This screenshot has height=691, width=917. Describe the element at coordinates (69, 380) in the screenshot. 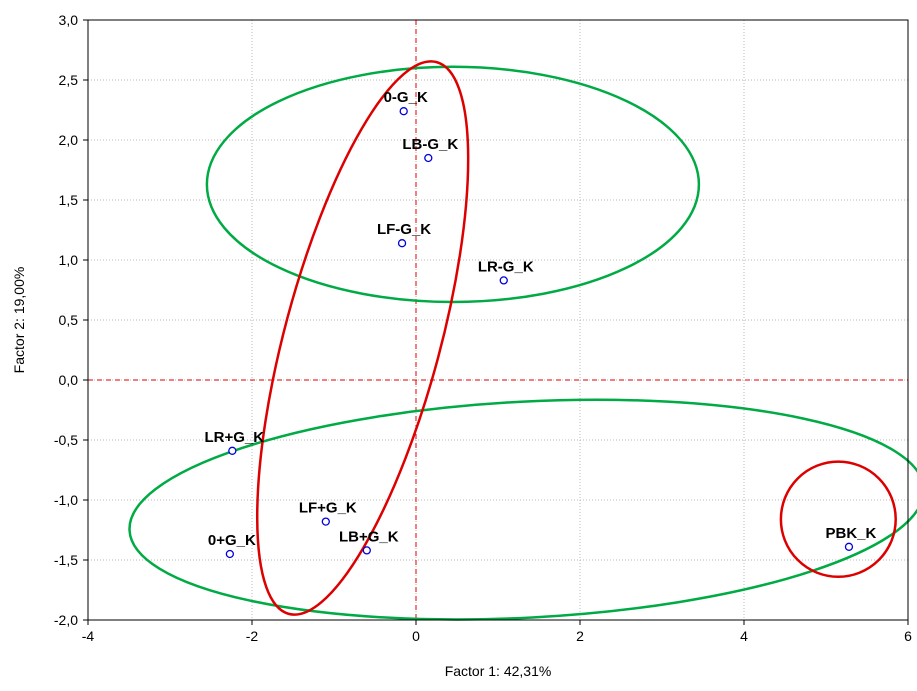

I see `y-tick-label: 0,0` at that location.